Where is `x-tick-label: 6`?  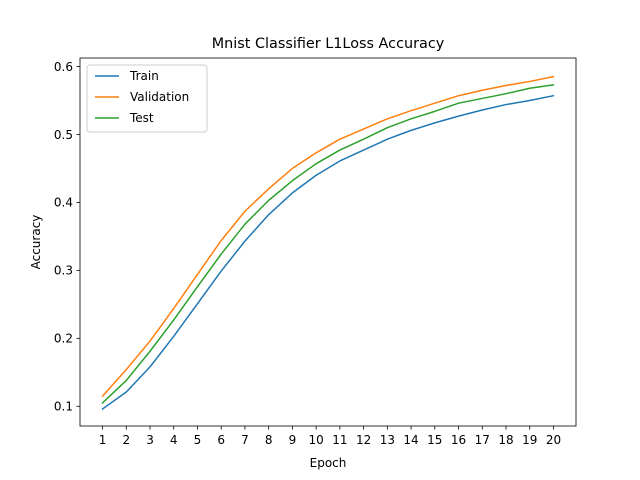
x-tick-label: 6 is located at coordinates (221, 440).